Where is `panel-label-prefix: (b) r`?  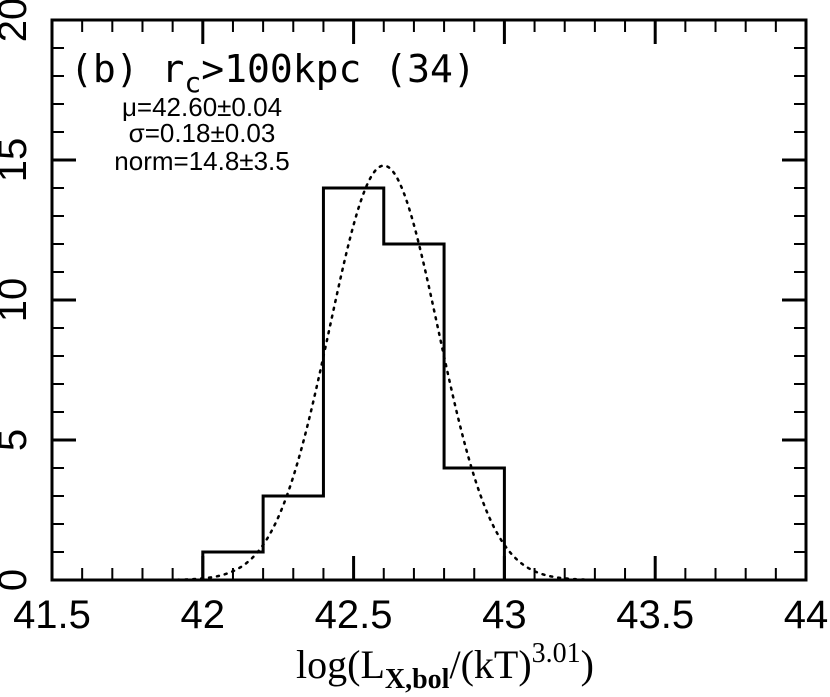
panel-label-prefix: (b) r is located at coordinates (127, 69).